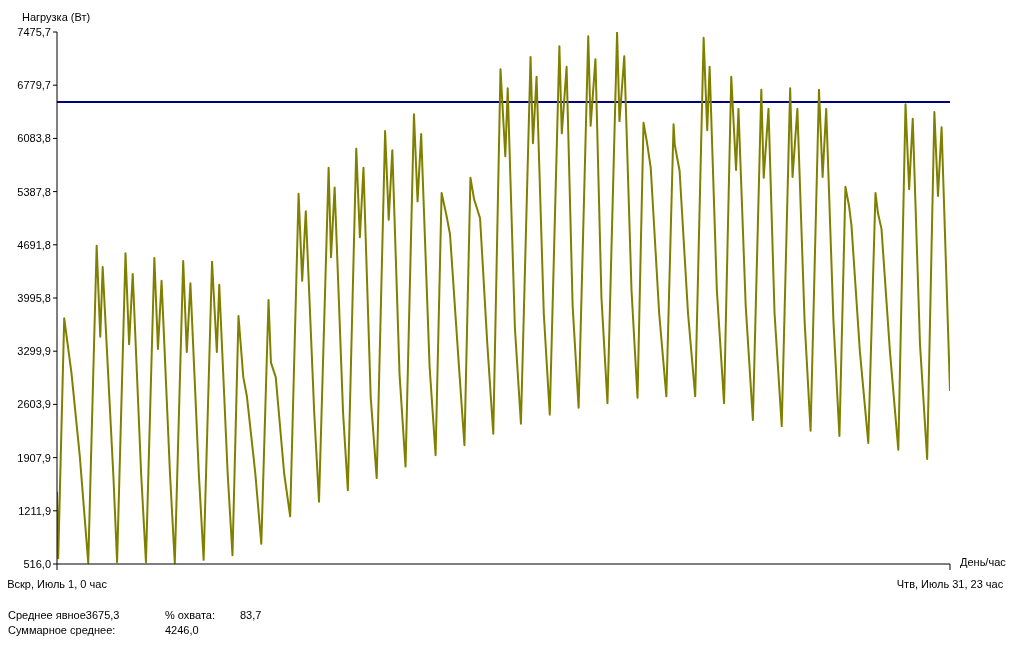 This screenshot has height=647, width=1024. Describe the element at coordinates (37, 563) in the screenshot. I see `y-tick-label: 516,0` at that location.